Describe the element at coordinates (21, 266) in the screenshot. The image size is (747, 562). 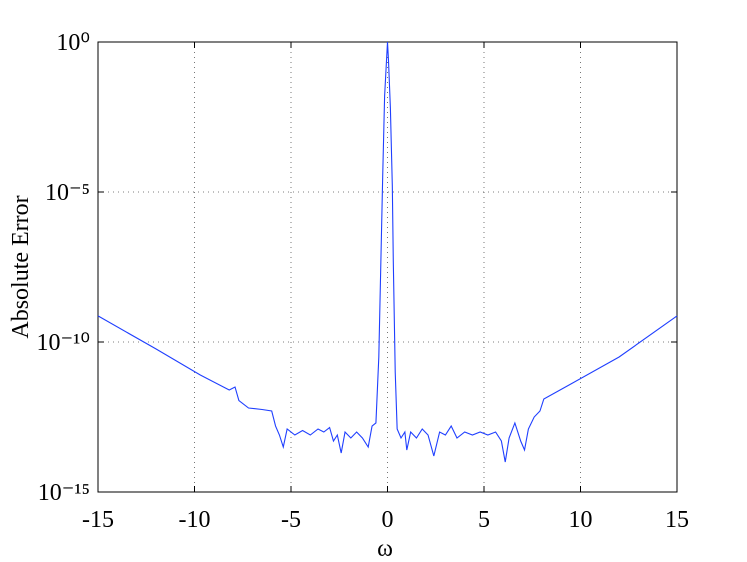
I see `y-axis-label: Absolute Error` at that location.